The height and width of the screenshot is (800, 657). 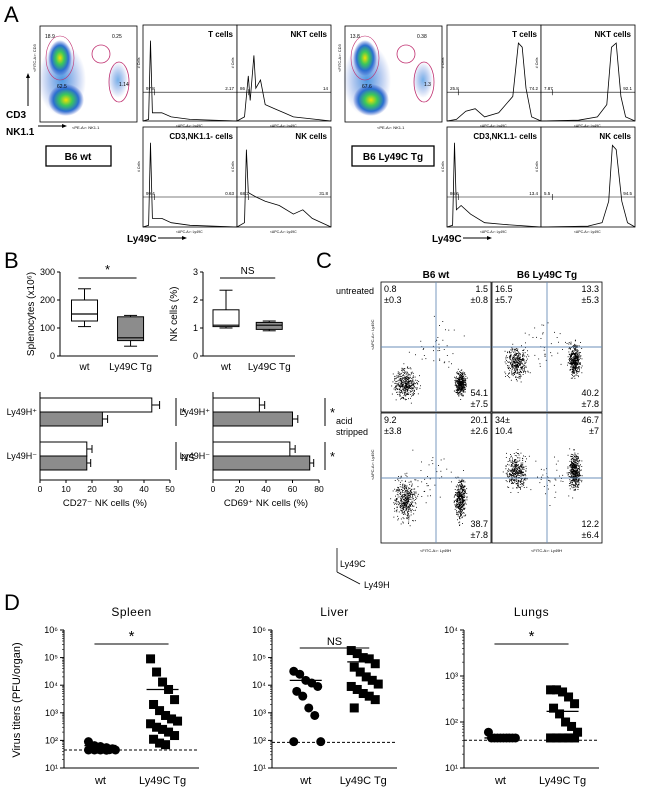 What do you see at coordinates (357, 654) in the screenshot?
I see `d-liver-tg-point` at bounding box center [357, 654].